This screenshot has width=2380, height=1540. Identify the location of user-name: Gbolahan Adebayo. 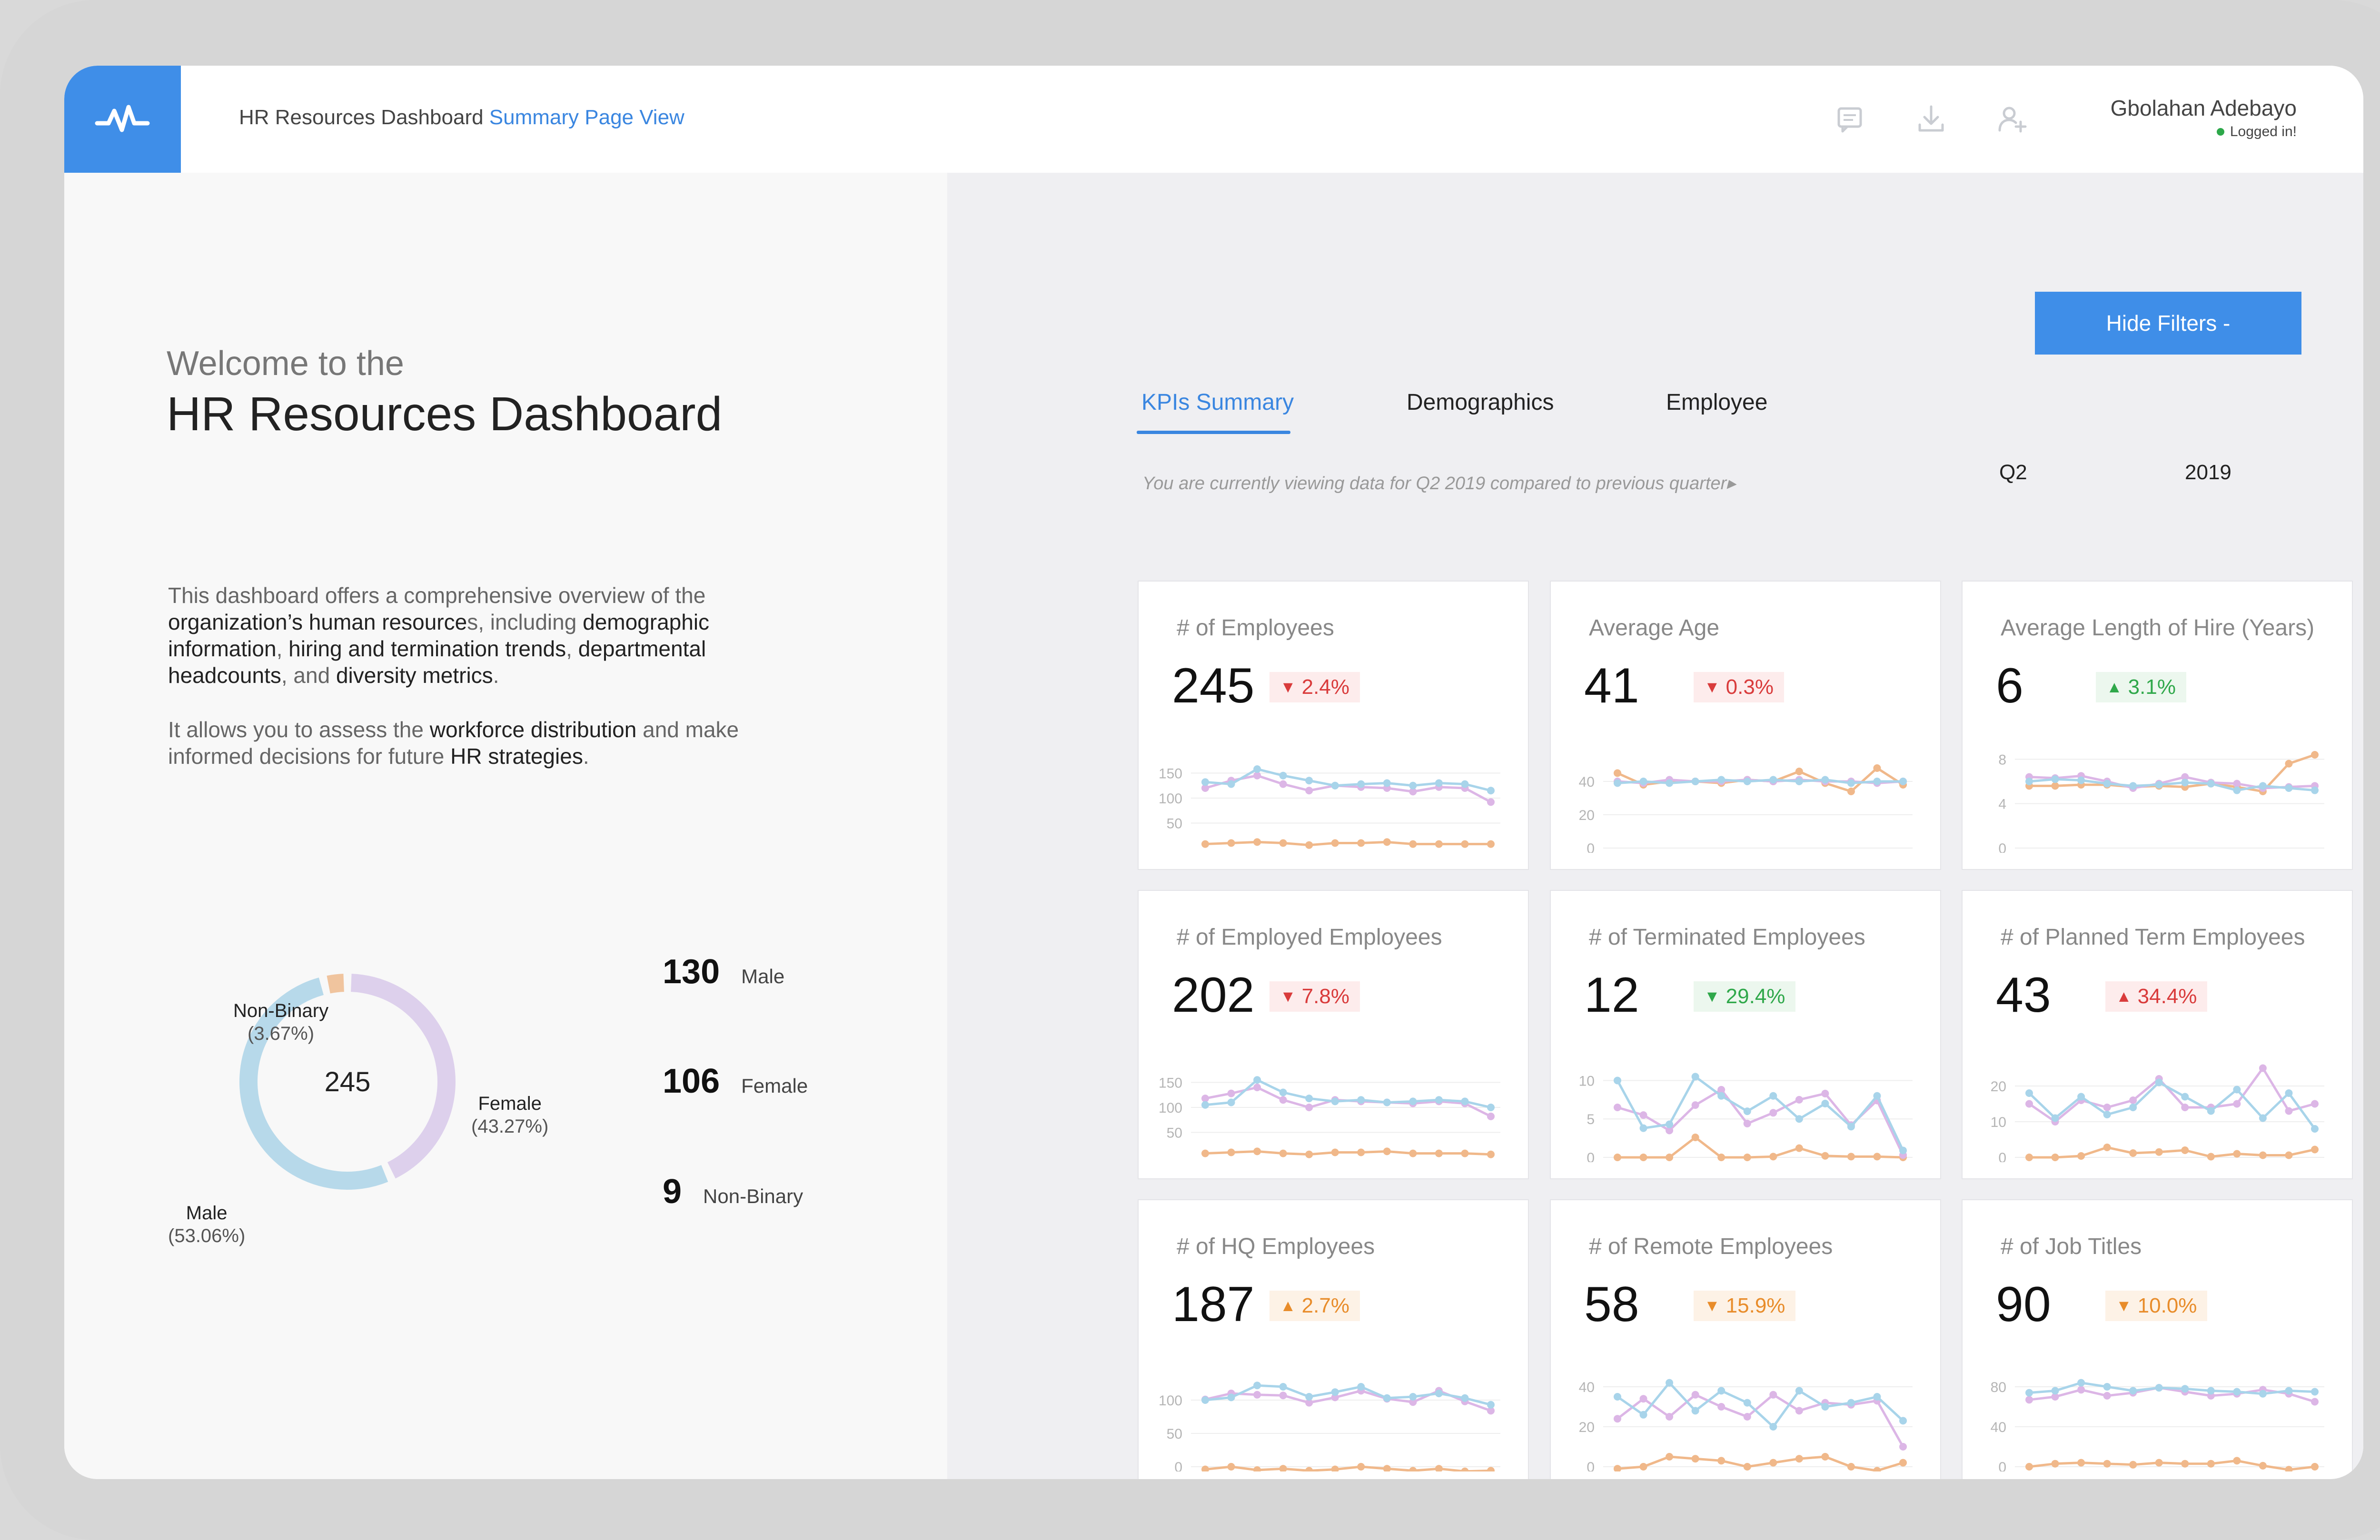
(2203, 108).